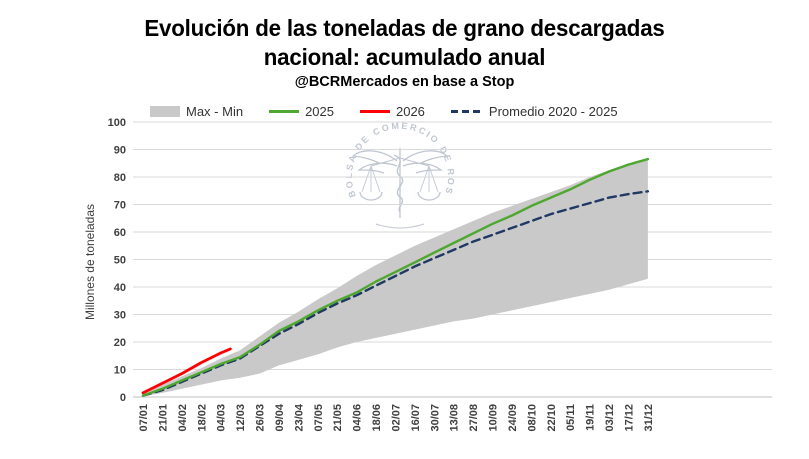 The width and height of the screenshot is (809, 459). I want to click on x-tick-label: 09/04, so click(280, 417).